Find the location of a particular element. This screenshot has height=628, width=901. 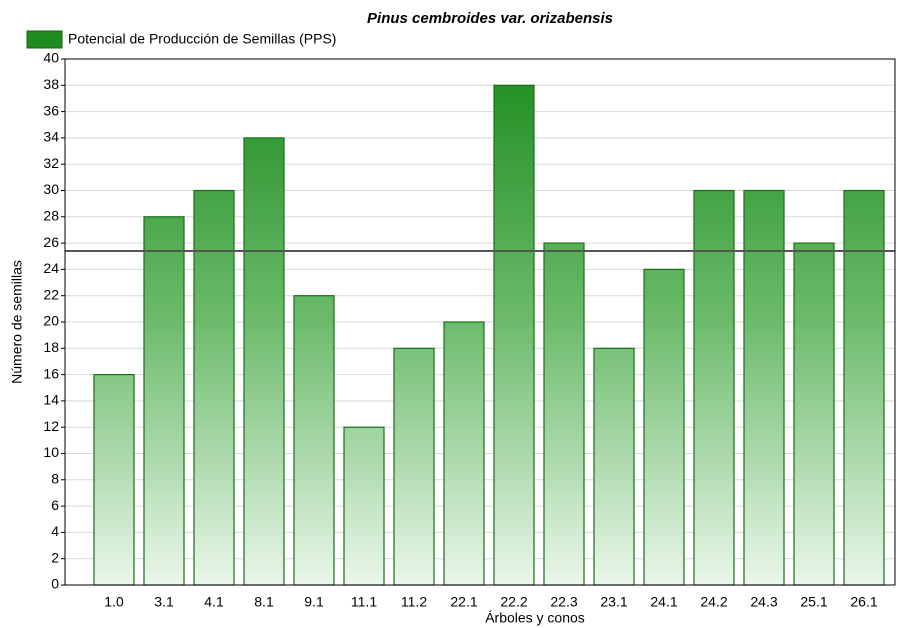

x-tick-label: 24.2 is located at coordinates (713, 602).